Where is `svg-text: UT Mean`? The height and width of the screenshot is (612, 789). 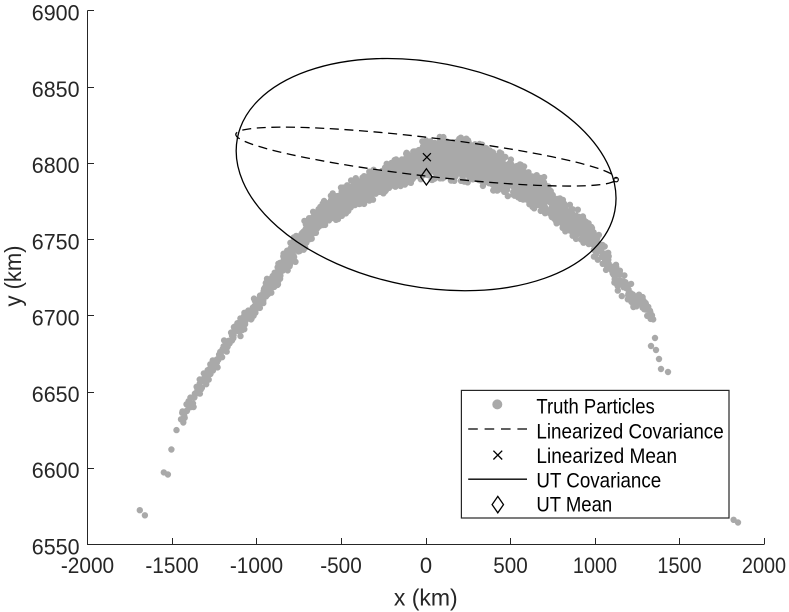 svg-text: UT Mean is located at coordinates (574, 505).